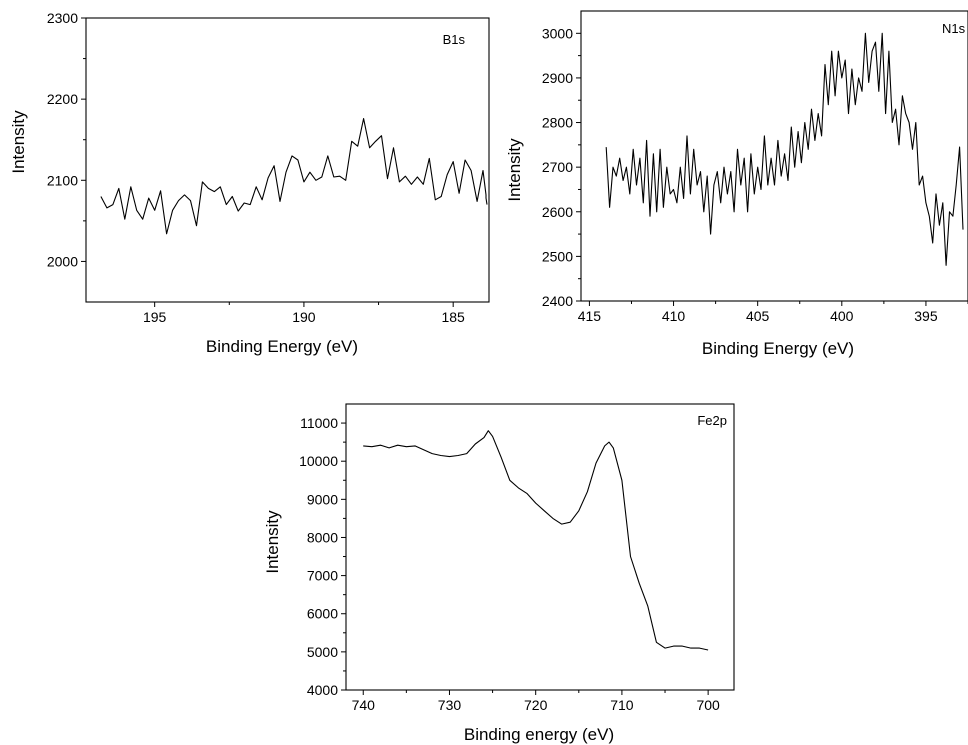 Image resolution: width=968 pixels, height=745 pixels. What do you see at coordinates (590, 316) in the screenshot?
I see `n1s-x-tick-label: 415` at bounding box center [590, 316].